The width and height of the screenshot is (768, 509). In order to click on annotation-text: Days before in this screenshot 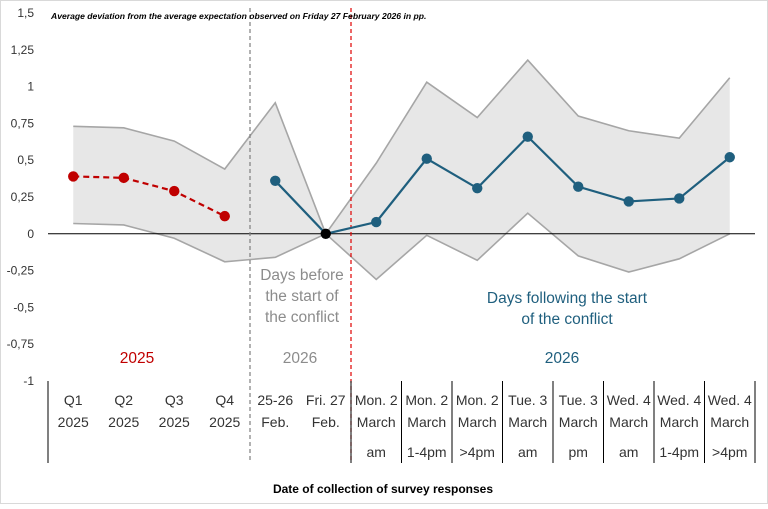, I will do `click(302, 275)`.